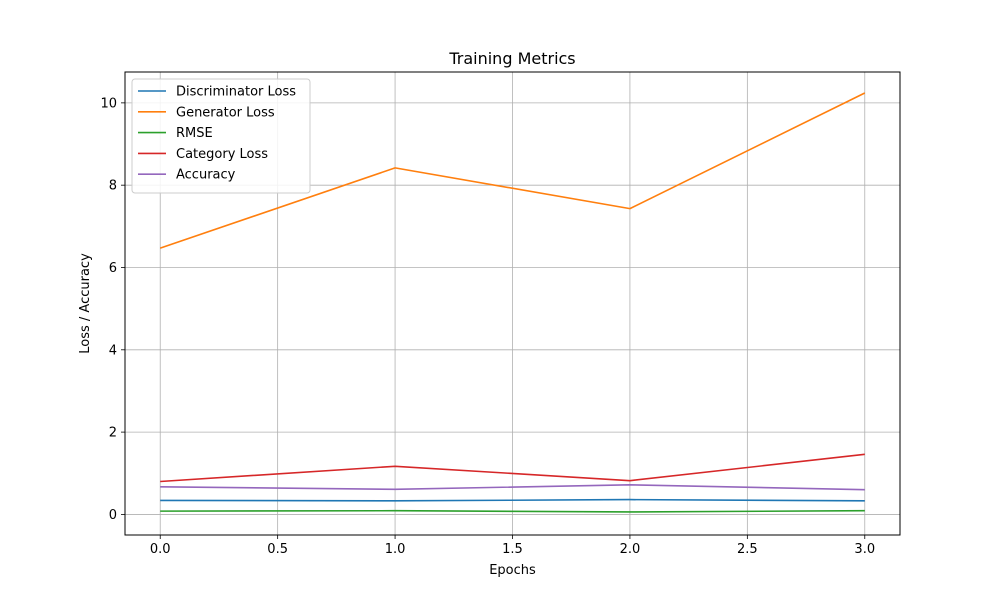 Image resolution: width=1000 pixels, height=600 pixels. What do you see at coordinates (512, 500) in the screenshot?
I see `series-line-discriminator-loss` at bounding box center [512, 500].